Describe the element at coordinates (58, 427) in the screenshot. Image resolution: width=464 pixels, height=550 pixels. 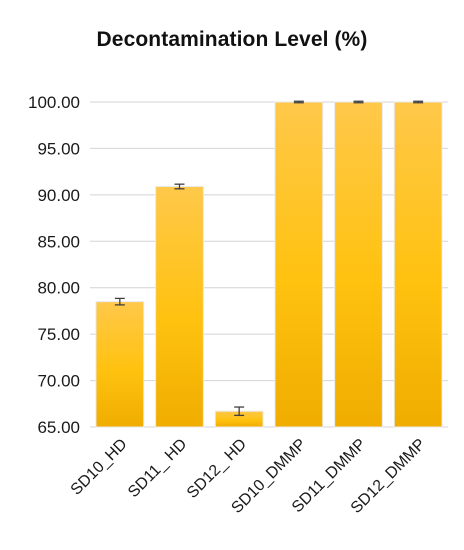
I see `y-tick-label: 65.00` at that location.